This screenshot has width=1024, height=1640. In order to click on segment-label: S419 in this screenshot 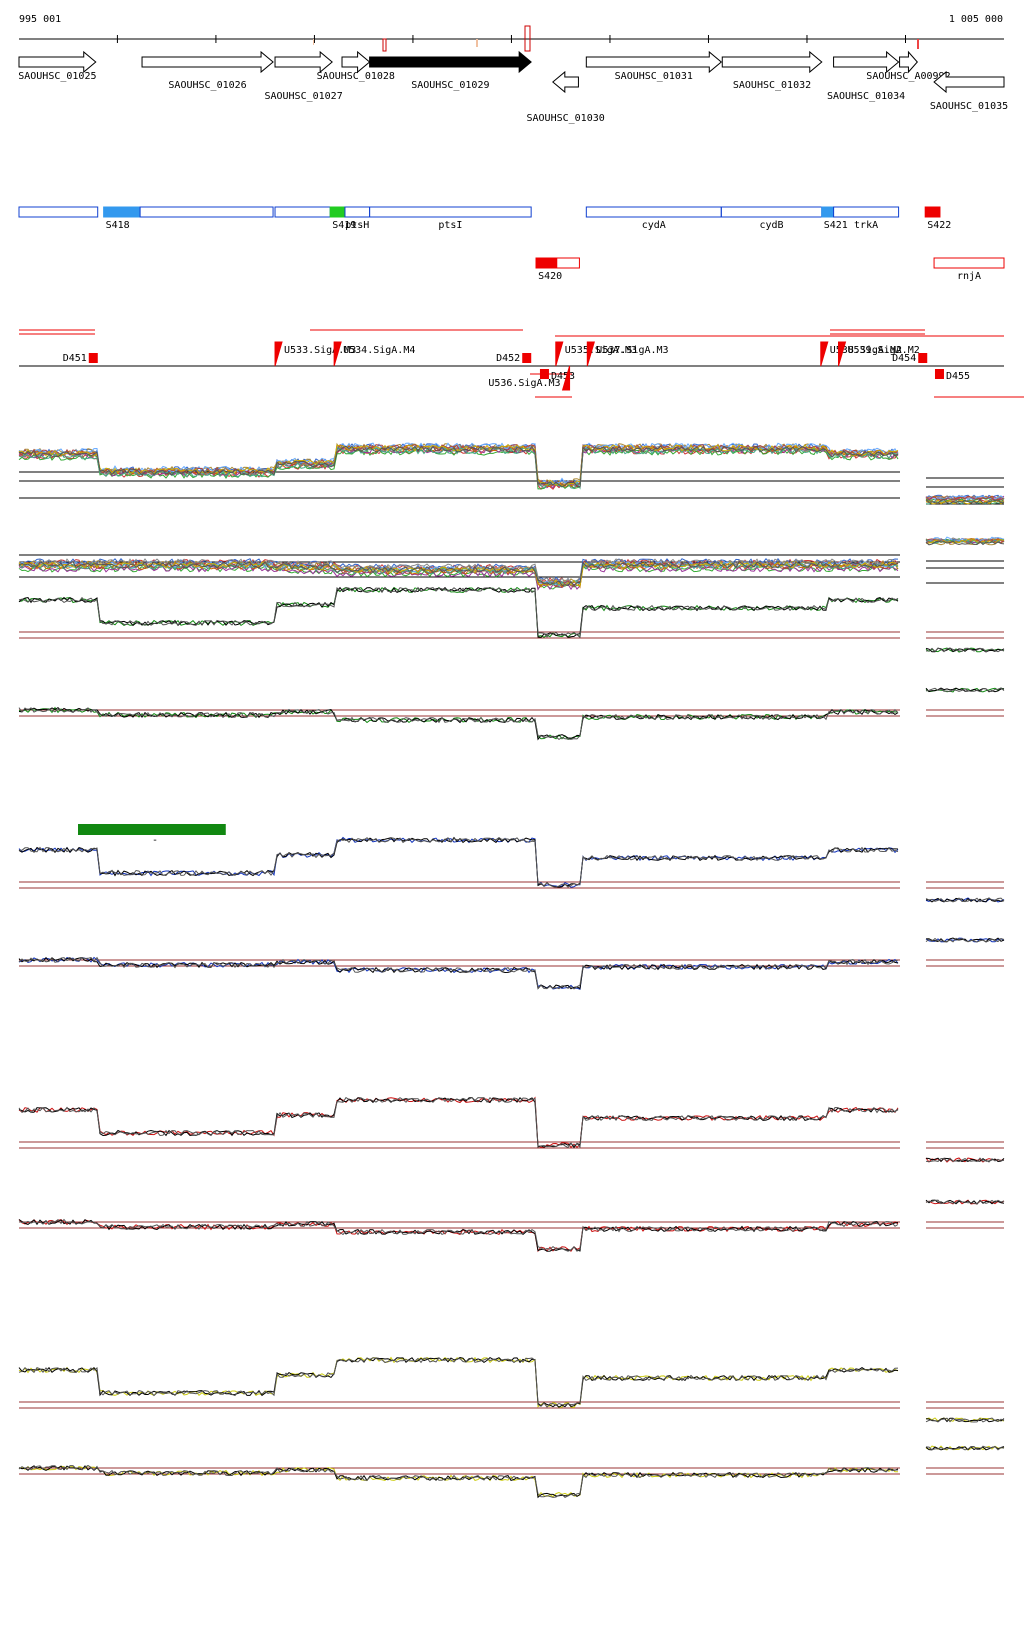, I will do `click(344, 225)`.